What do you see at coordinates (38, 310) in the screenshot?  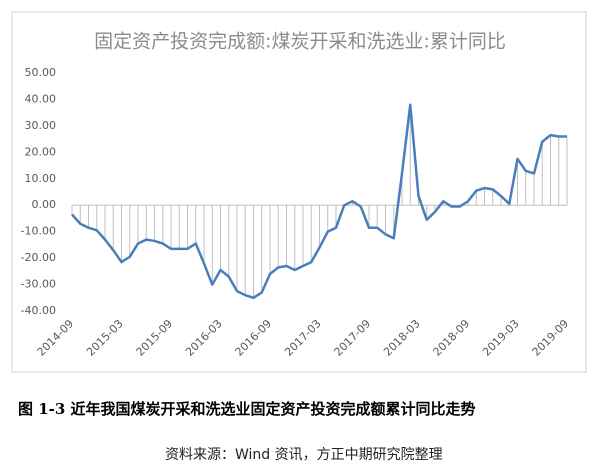 I see `y-tick-label: -40.00` at bounding box center [38, 310].